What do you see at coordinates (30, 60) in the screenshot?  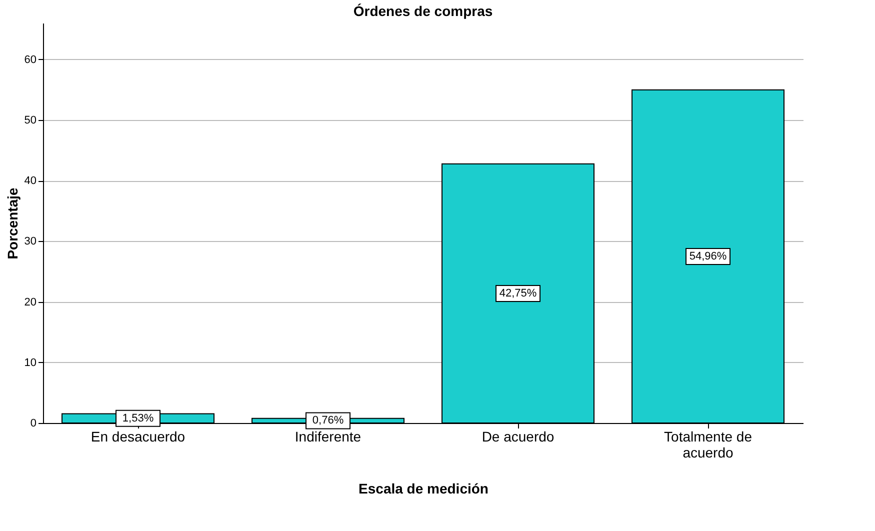 I see `y-tick-label: 60` at bounding box center [30, 60].